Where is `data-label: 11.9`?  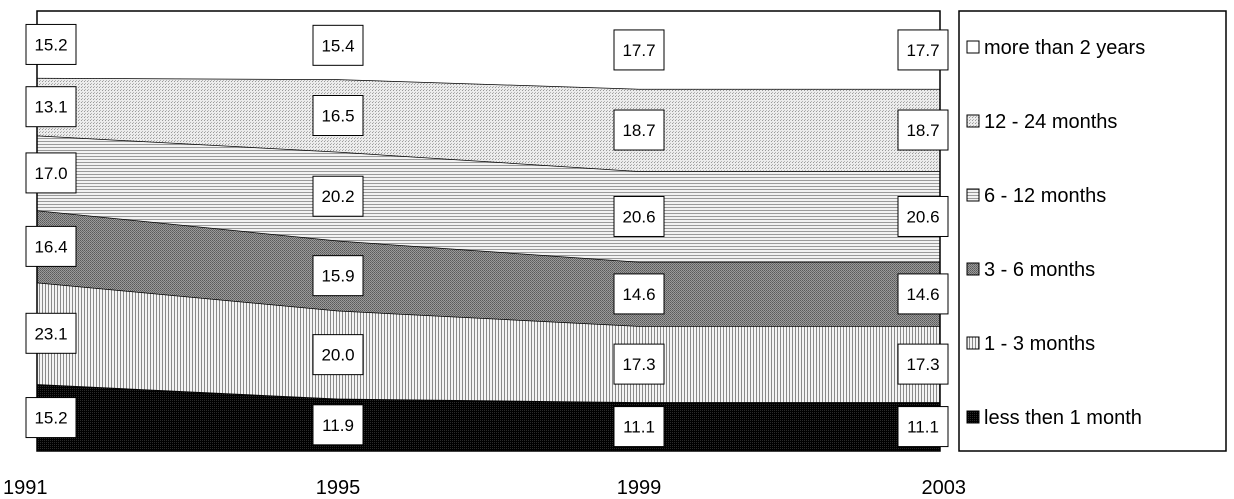 data-label: 11.9 is located at coordinates (338, 425).